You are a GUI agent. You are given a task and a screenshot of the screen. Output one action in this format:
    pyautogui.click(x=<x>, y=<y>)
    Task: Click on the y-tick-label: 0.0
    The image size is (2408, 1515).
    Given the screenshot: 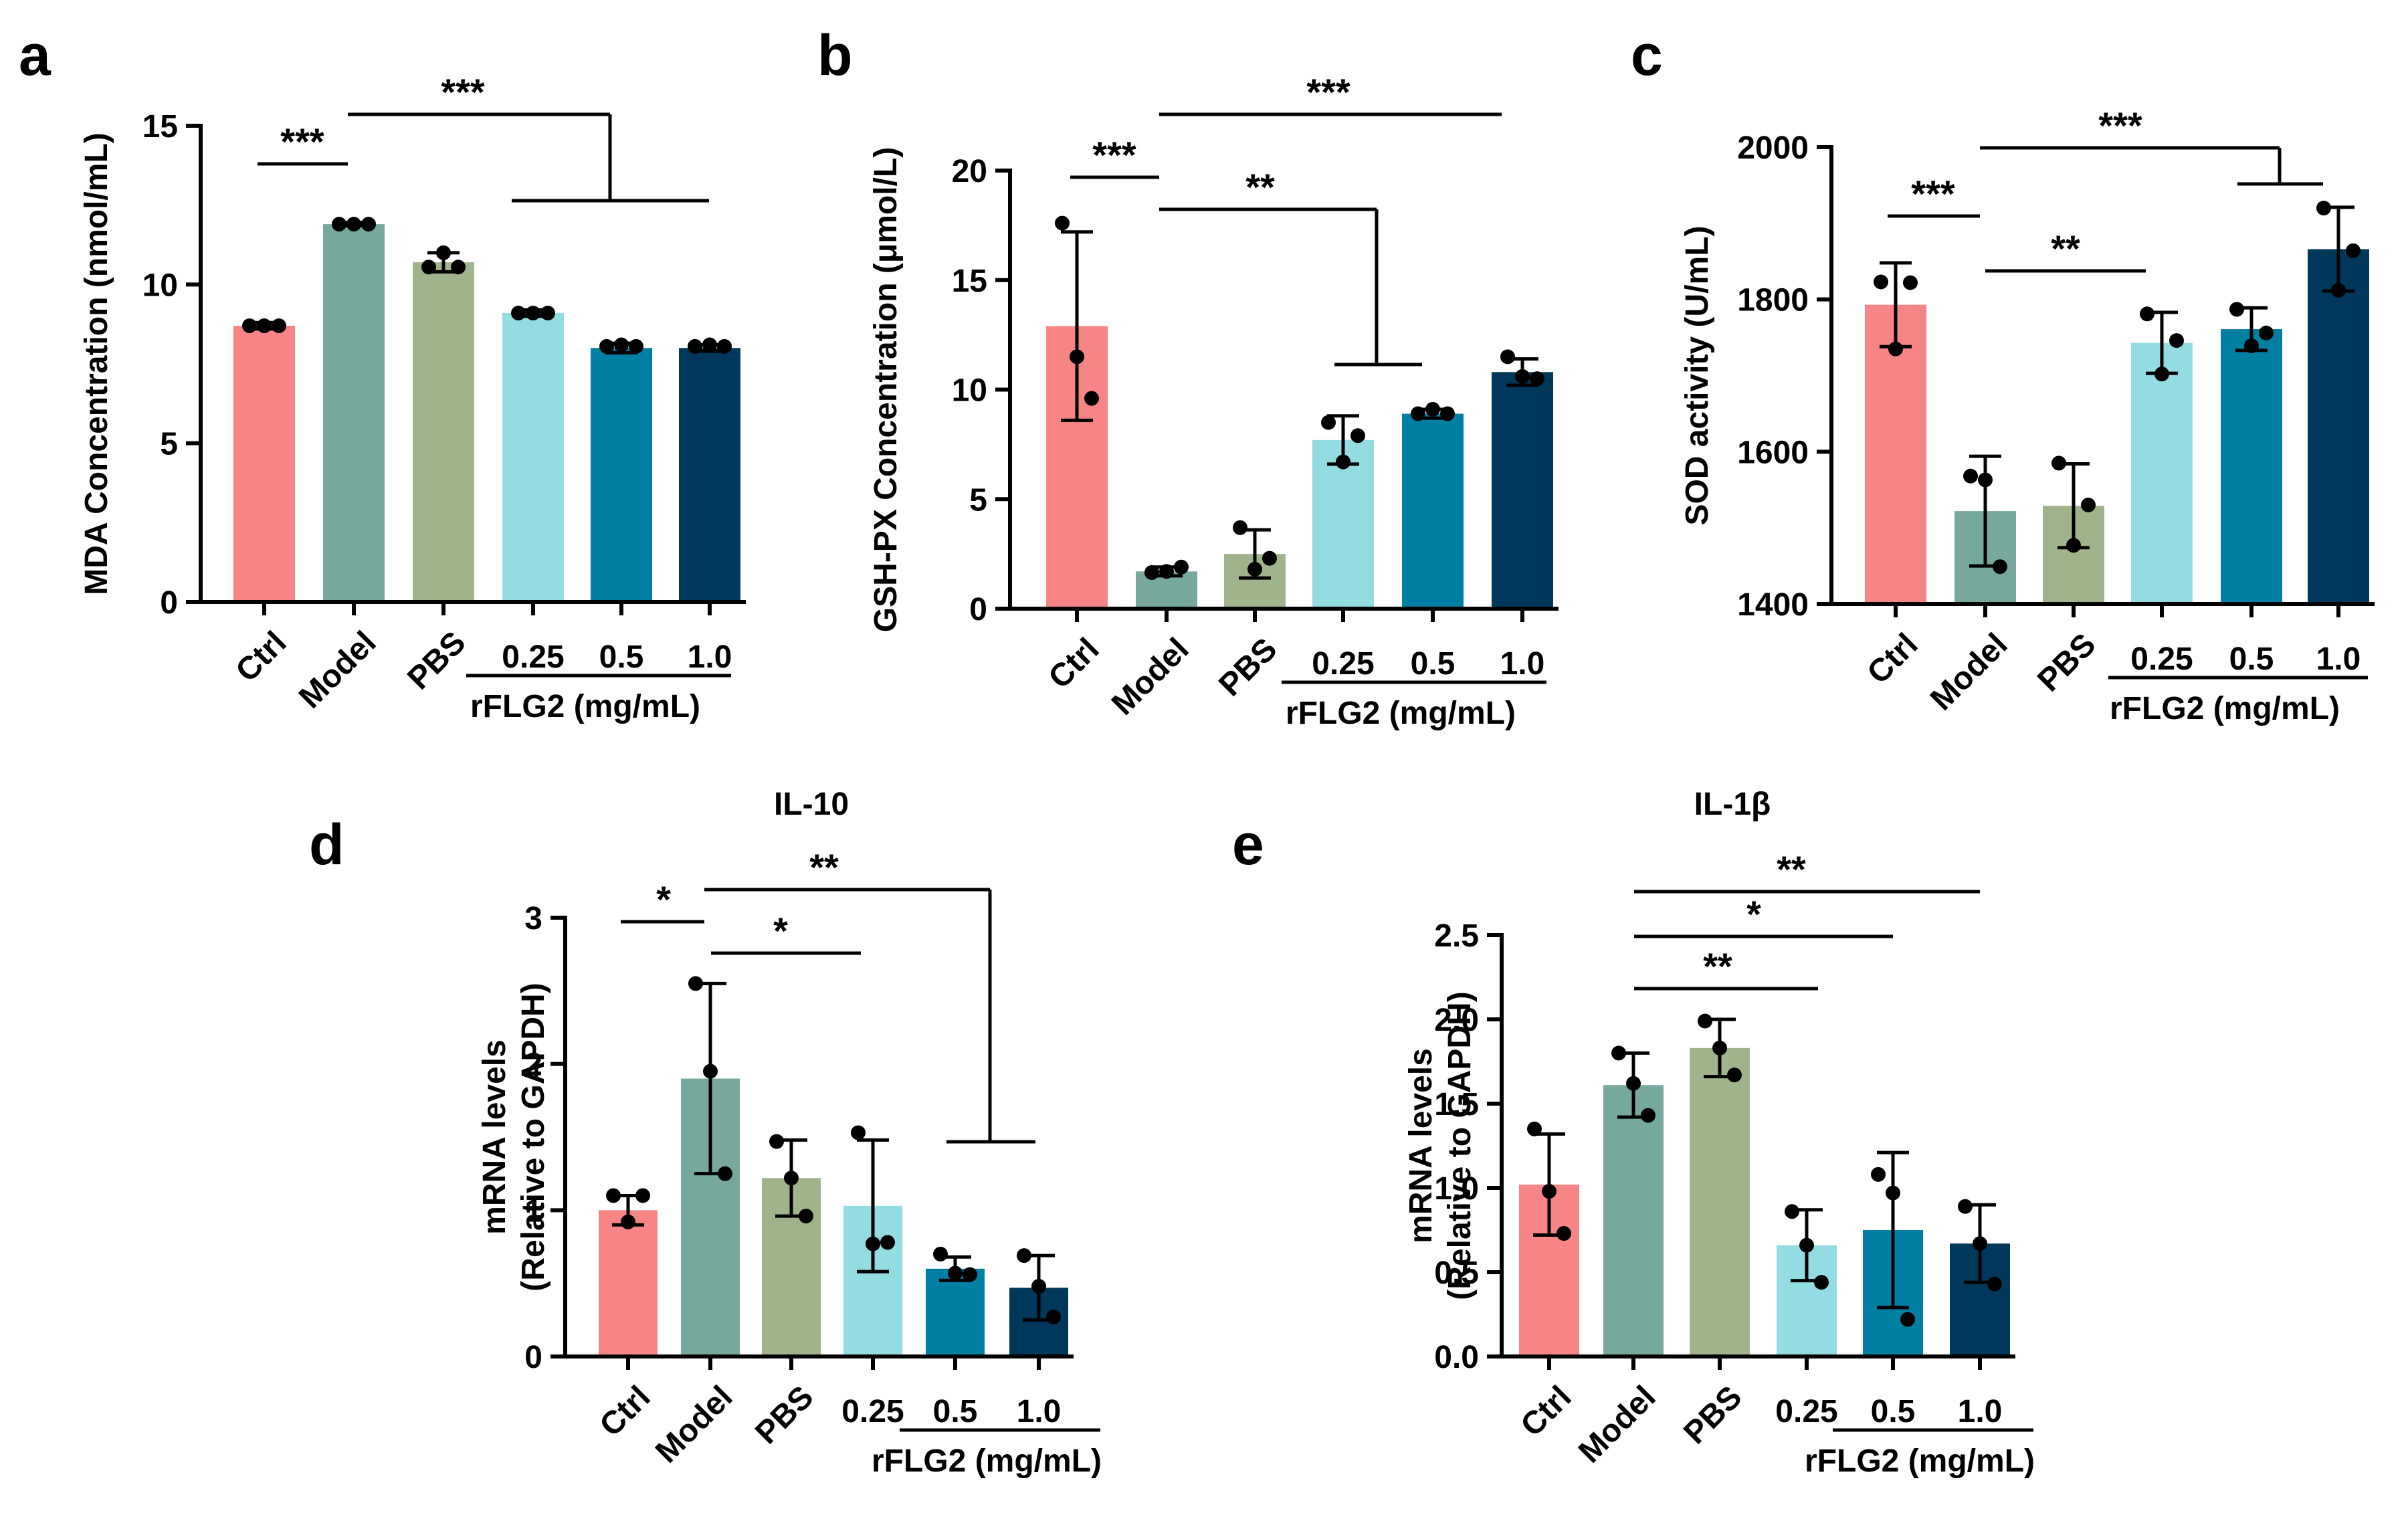 What is the action you would take?
    pyautogui.click(x=1456, y=1357)
    